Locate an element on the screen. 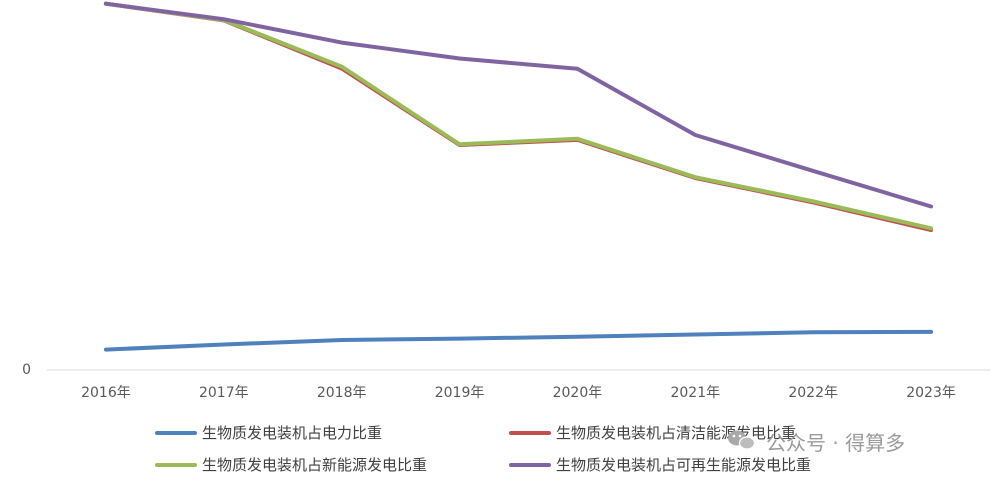 The image size is (993, 483). x-tick-label: 2019年 is located at coordinates (460, 393).